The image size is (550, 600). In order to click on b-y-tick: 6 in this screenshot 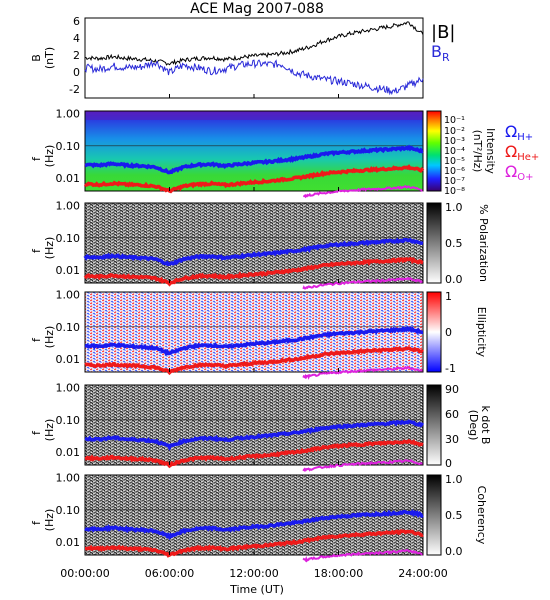, I will do `click(76, 21)`.